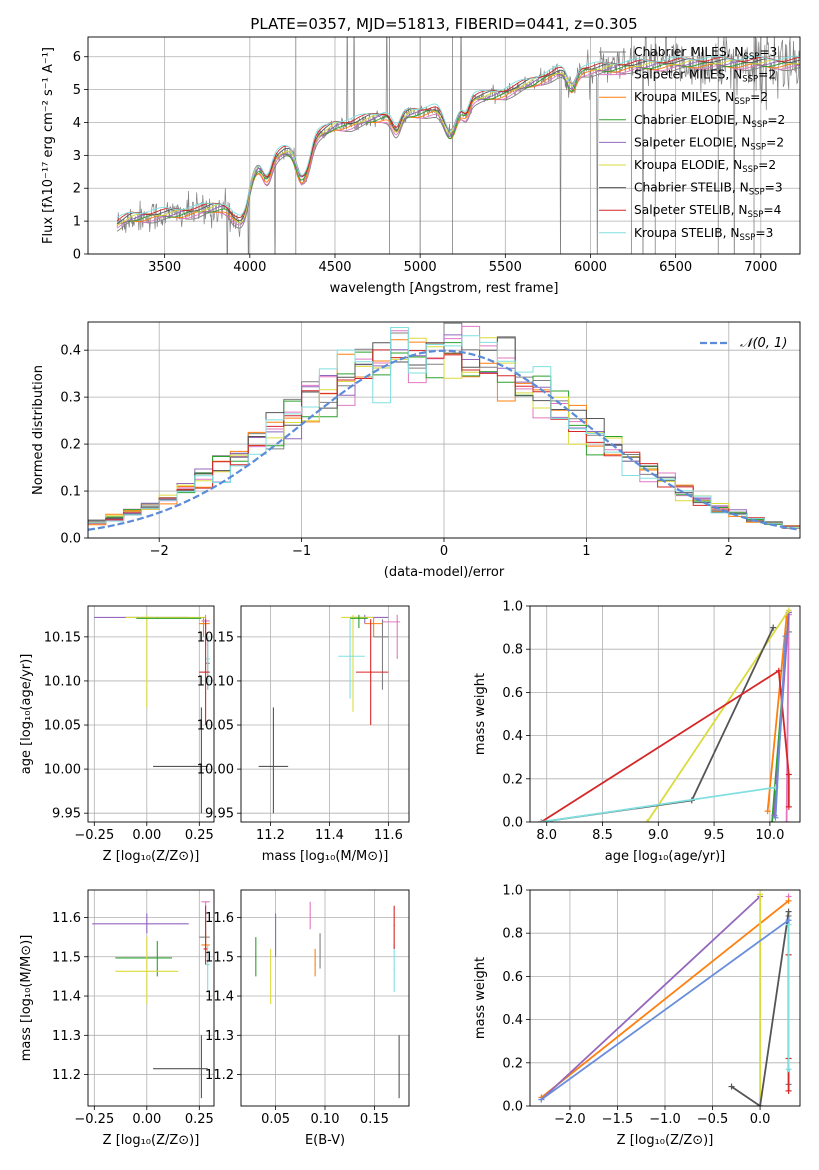 This screenshot has height=1170, width=819. What do you see at coordinates (164, 267) in the screenshot?
I see `x-tick-label: 3500` at bounding box center [164, 267].